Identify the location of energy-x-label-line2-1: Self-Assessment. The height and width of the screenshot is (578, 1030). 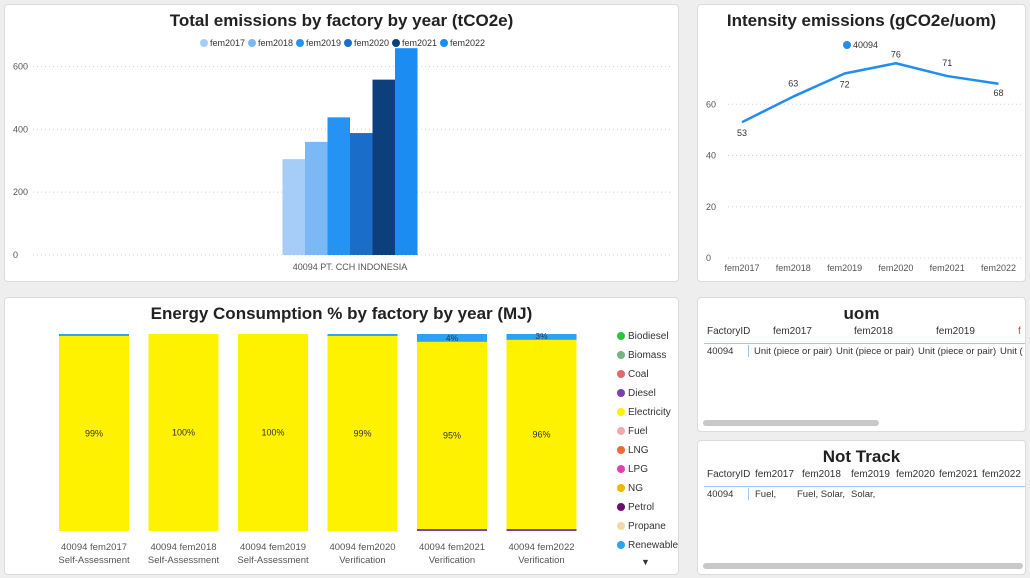
(184, 560).